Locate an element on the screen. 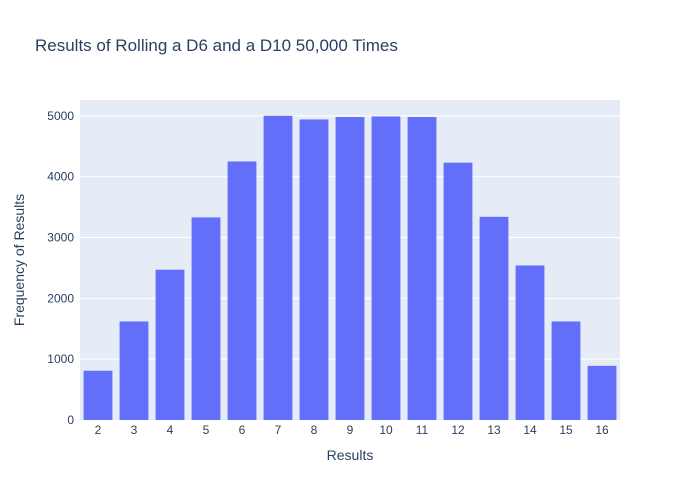 The image size is (700, 500). x-tick-label: 6 is located at coordinates (242, 430).